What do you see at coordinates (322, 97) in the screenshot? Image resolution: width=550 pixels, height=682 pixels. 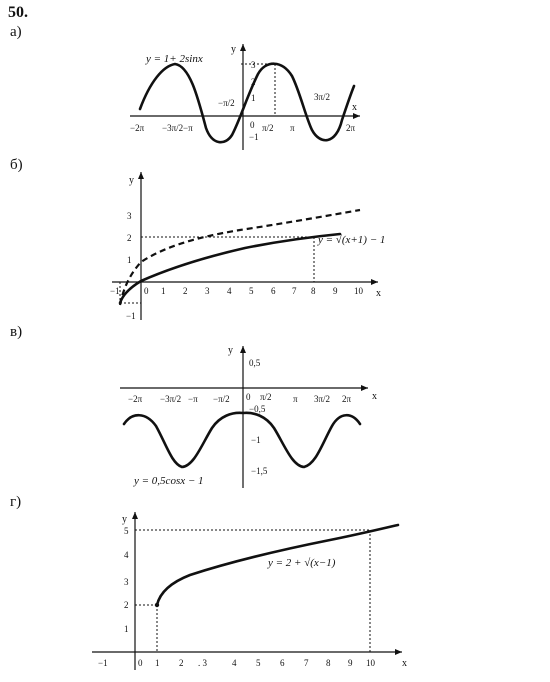 I see `xtick-a-3pi2: 3π/2` at bounding box center [322, 97].